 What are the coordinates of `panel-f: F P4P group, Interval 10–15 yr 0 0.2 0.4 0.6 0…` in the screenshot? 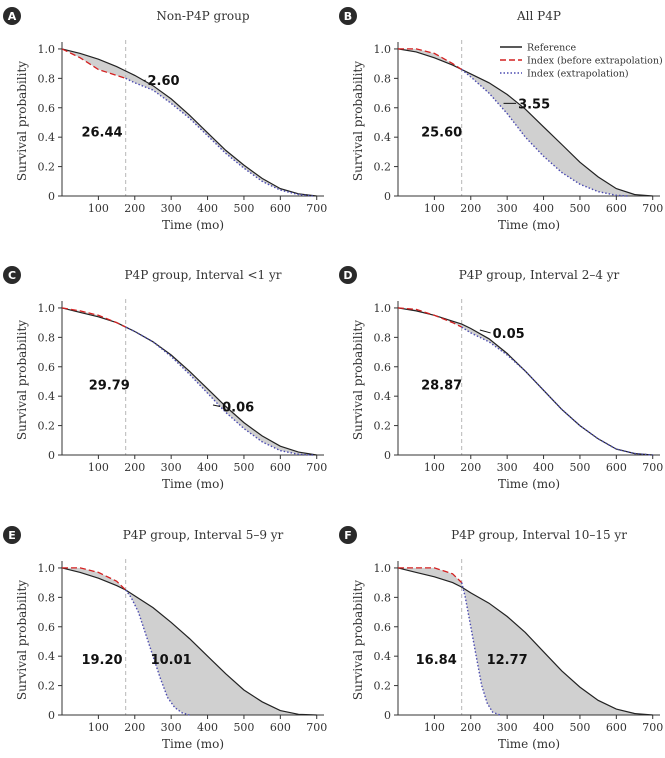 It's located at (501, 638).